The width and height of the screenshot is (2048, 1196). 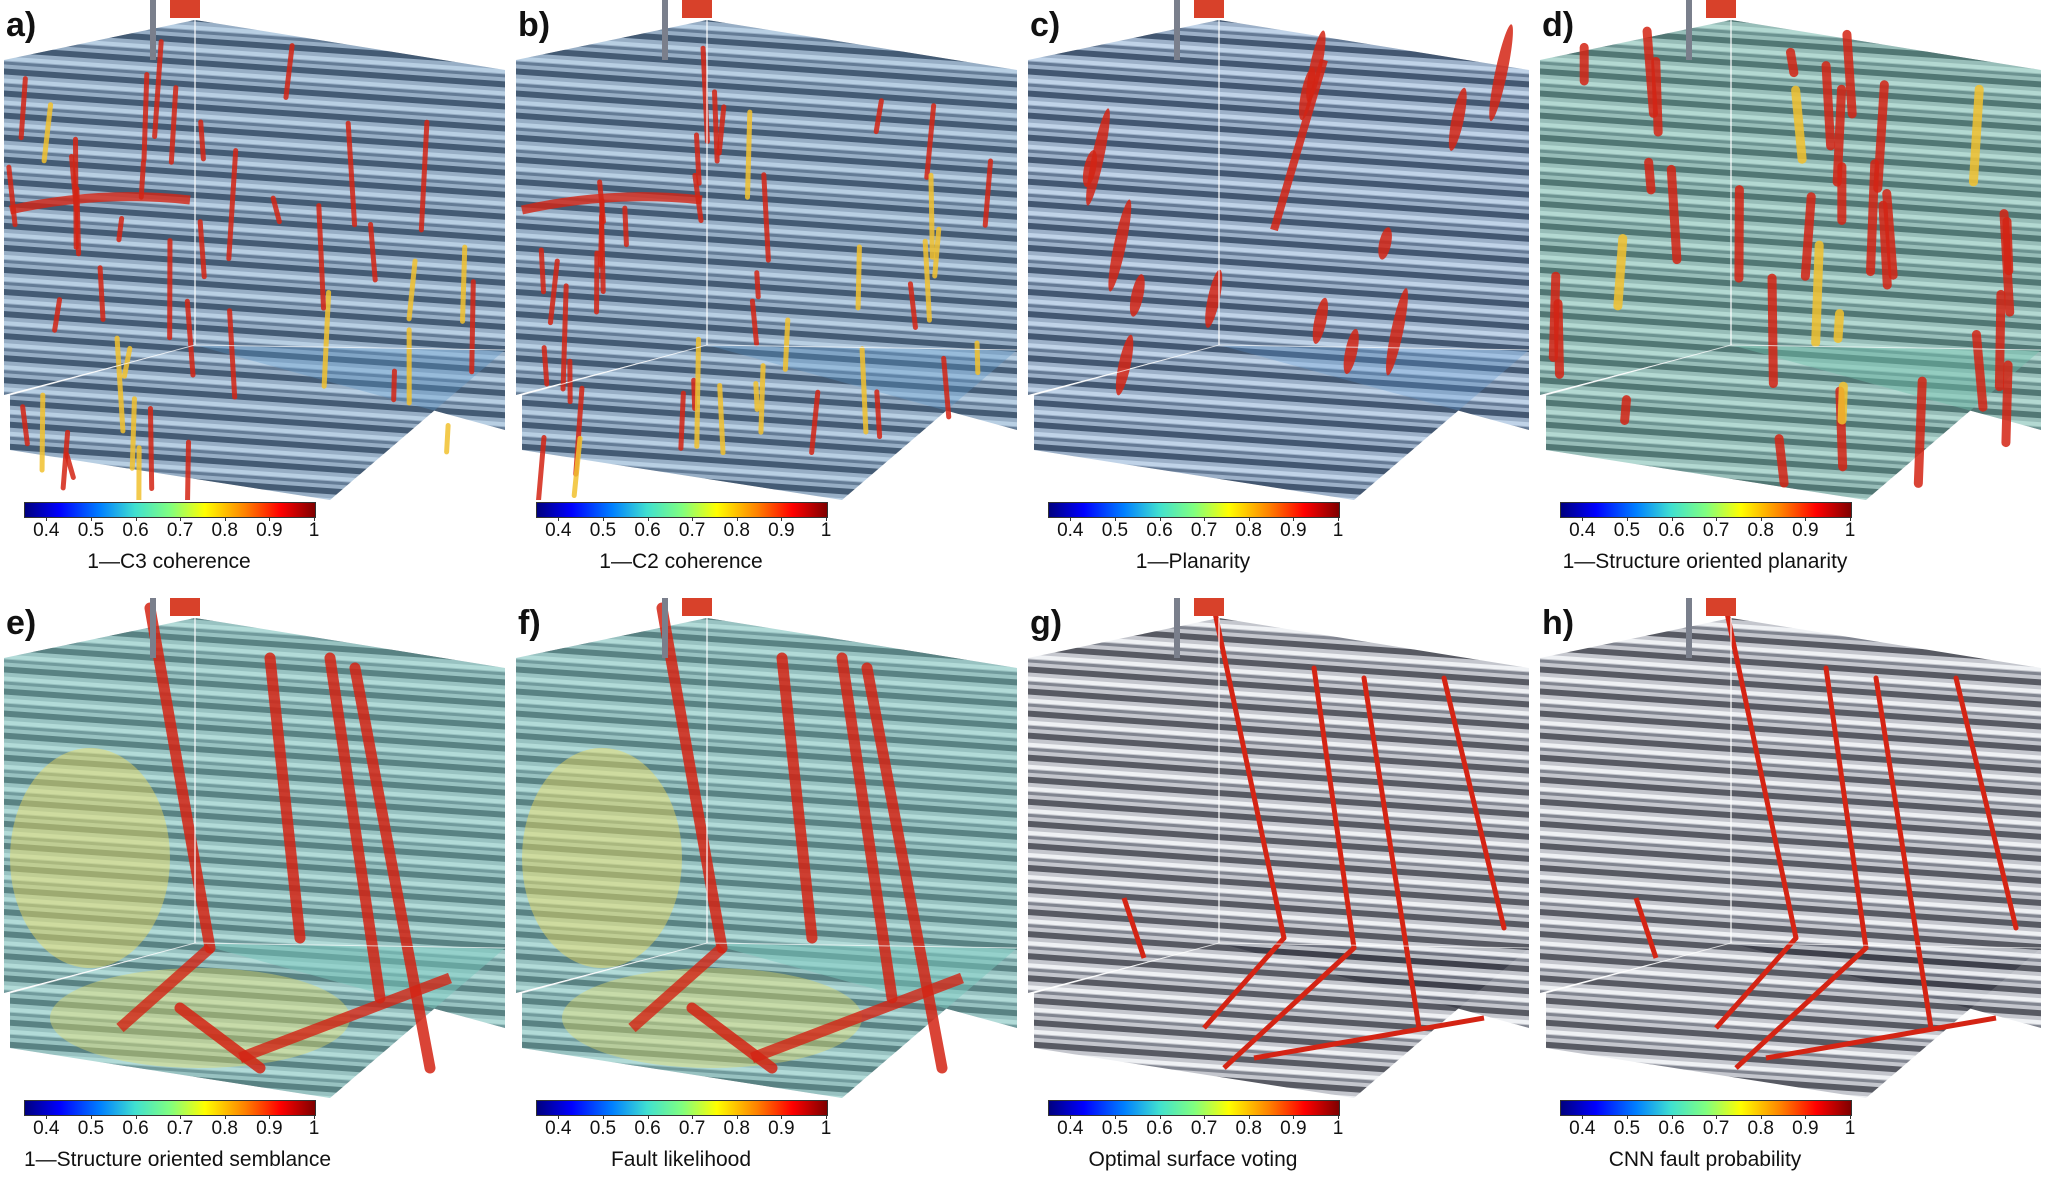 I want to click on panel-label: f), so click(x=529, y=623).